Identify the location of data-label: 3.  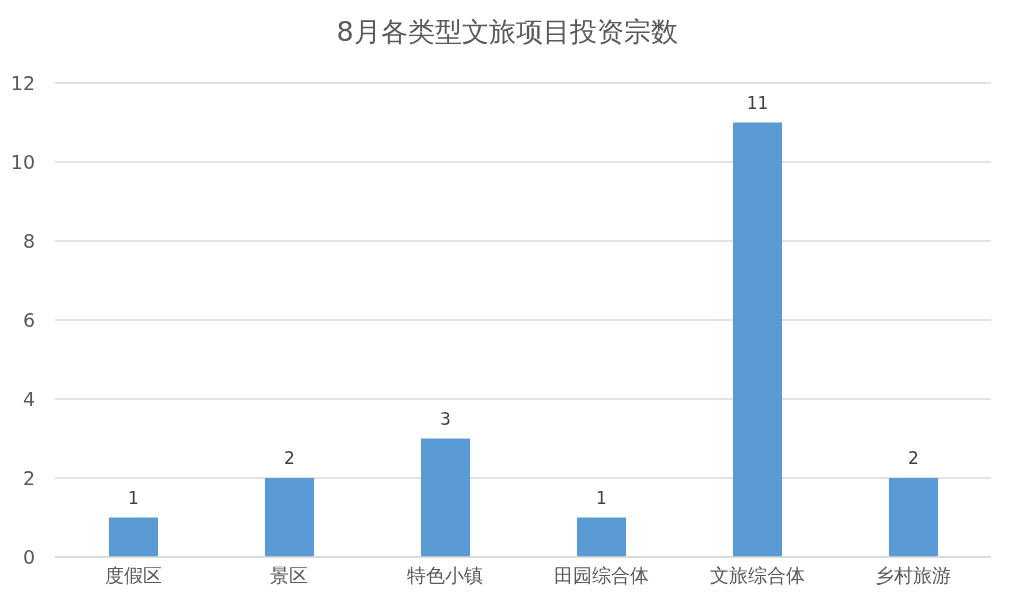
(445, 418).